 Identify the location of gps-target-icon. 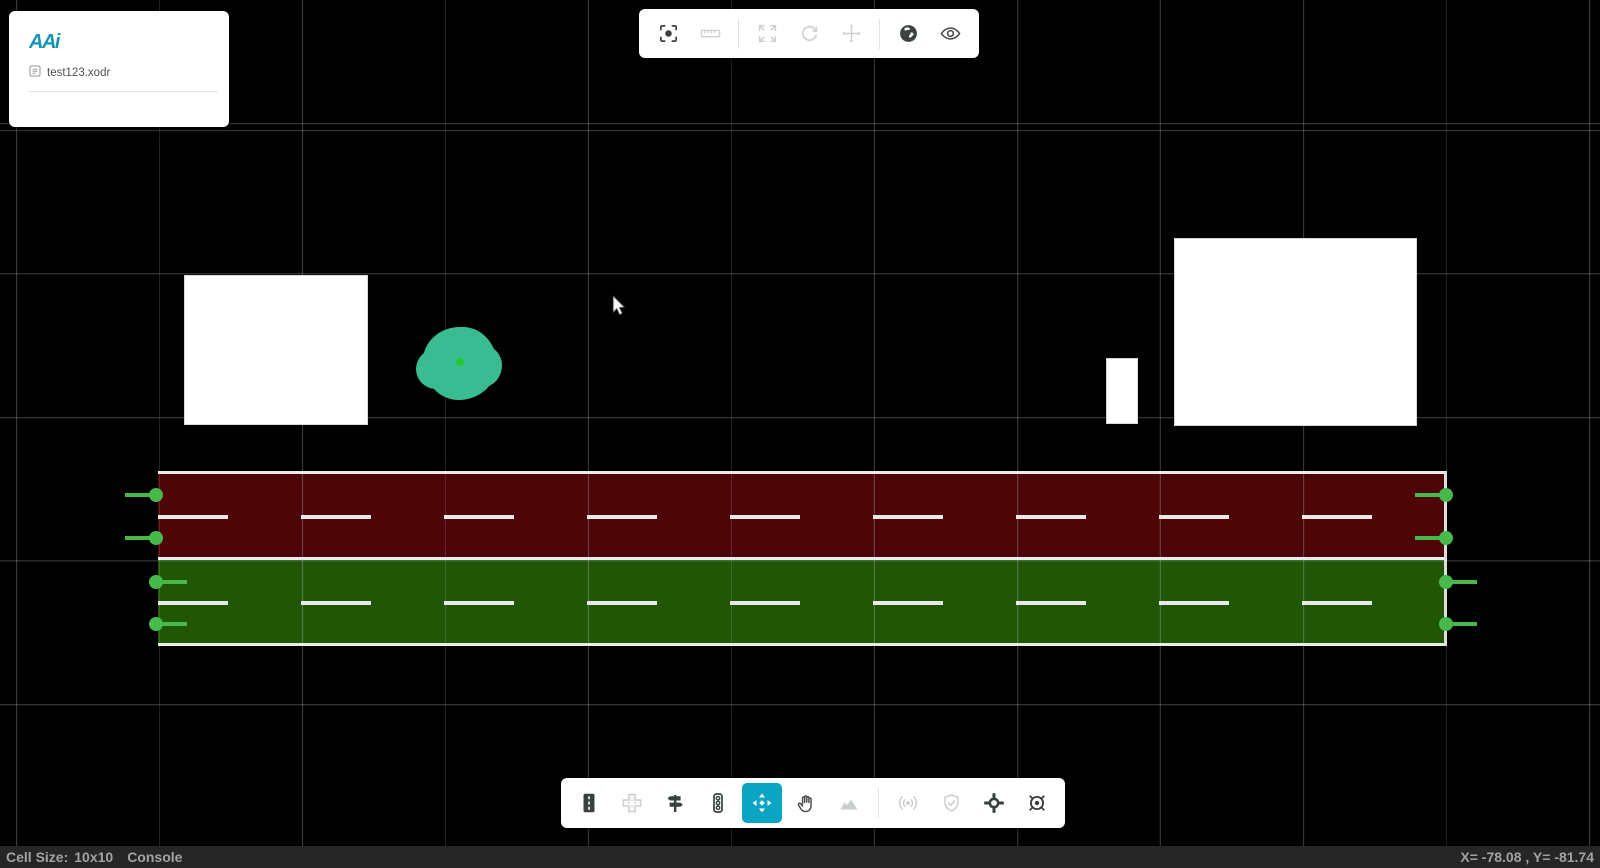
(1037, 803).